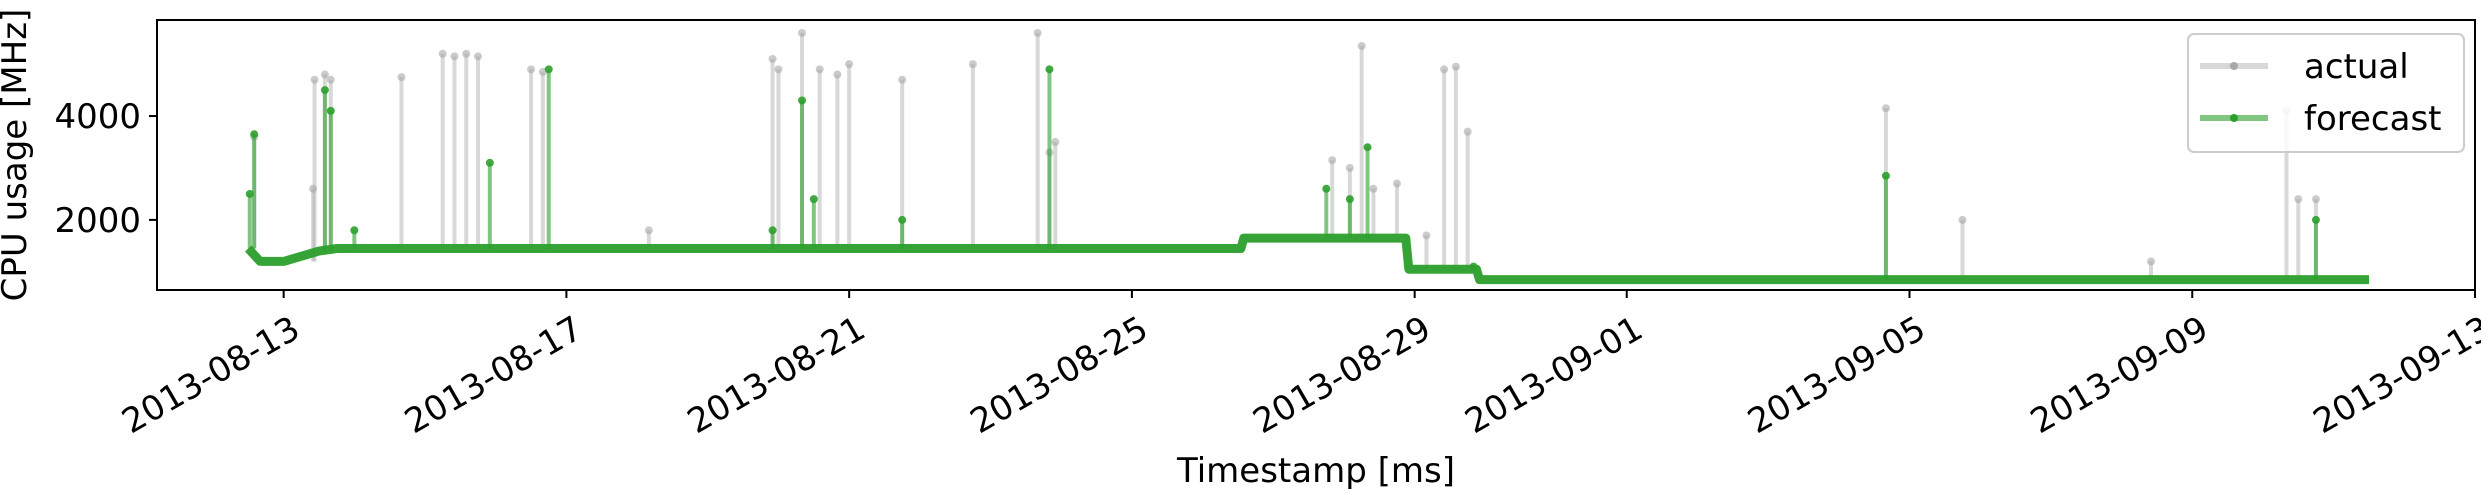 The image size is (2481, 494). I want to click on legend-frame, so click(2326, 93).